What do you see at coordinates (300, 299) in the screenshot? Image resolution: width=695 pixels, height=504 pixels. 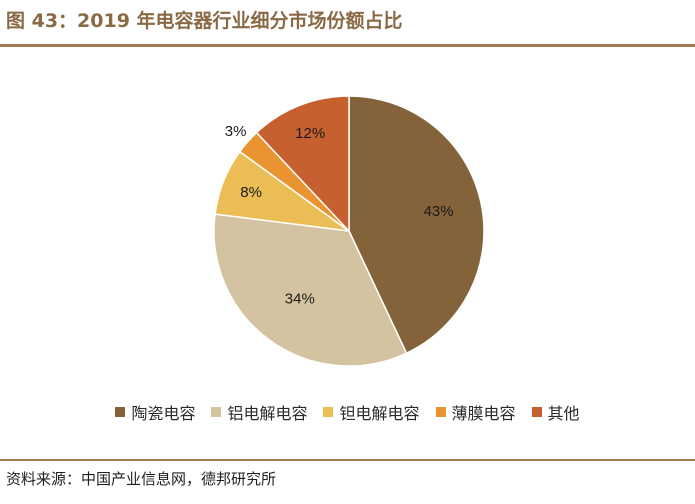 I see `slice-label-2: 34%` at bounding box center [300, 299].